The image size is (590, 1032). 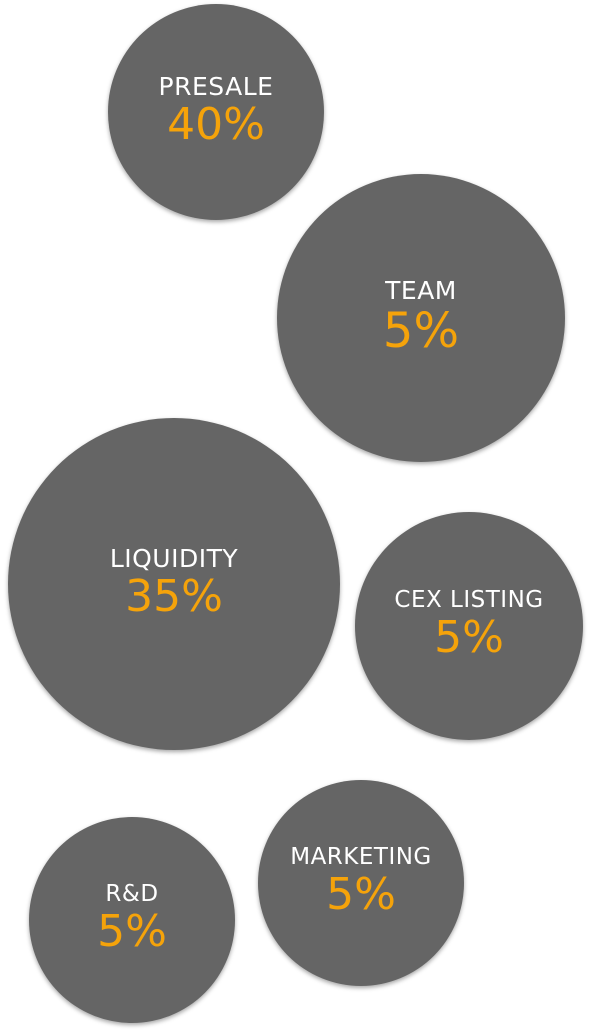 What do you see at coordinates (174, 558) in the screenshot?
I see `bubble-label: LIQUIDITY` at bounding box center [174, 558].